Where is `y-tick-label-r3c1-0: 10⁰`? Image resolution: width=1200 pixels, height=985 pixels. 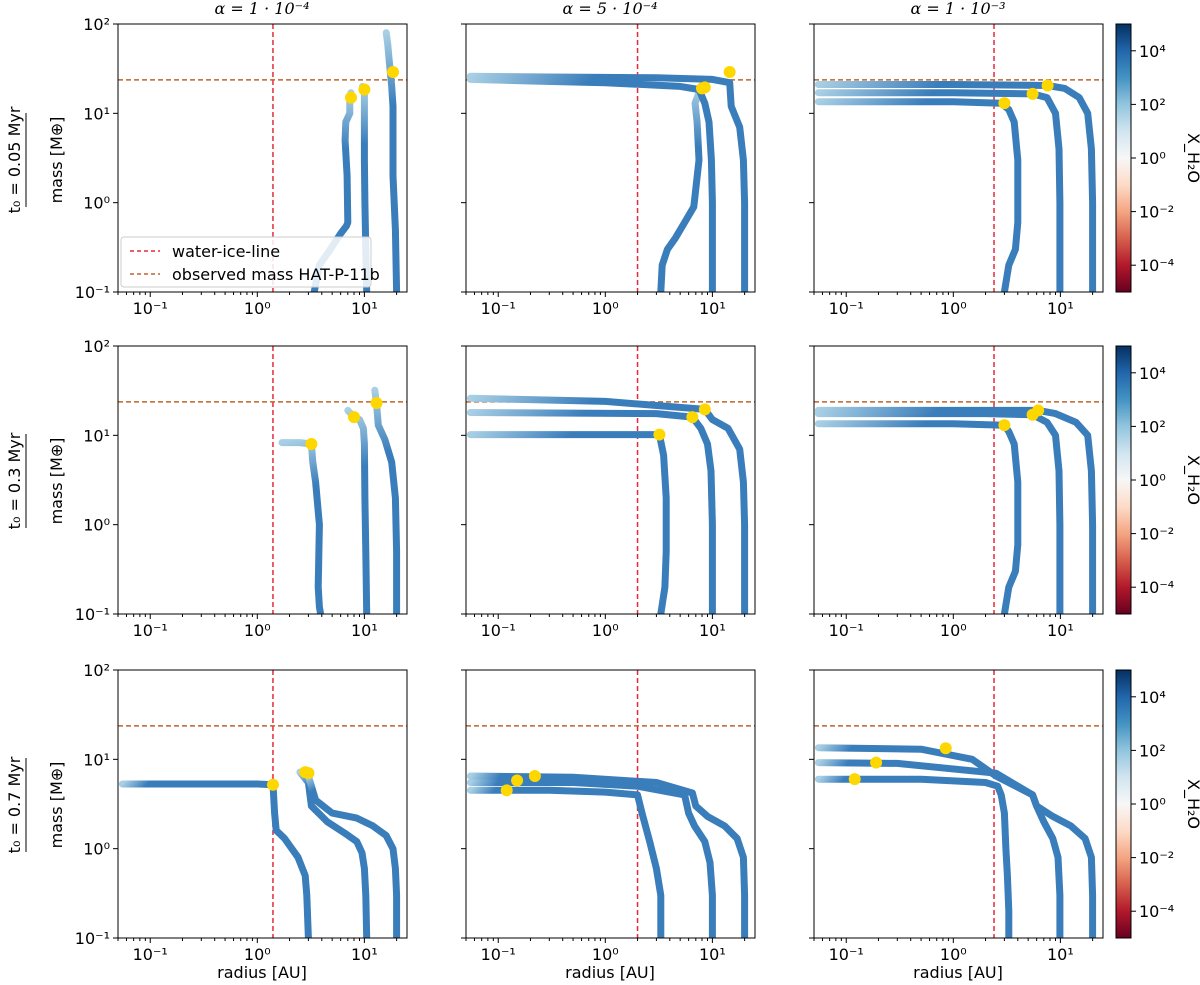
y-tick-label-r3c1-0: 10⁰ is located at coordinates (96, 849).